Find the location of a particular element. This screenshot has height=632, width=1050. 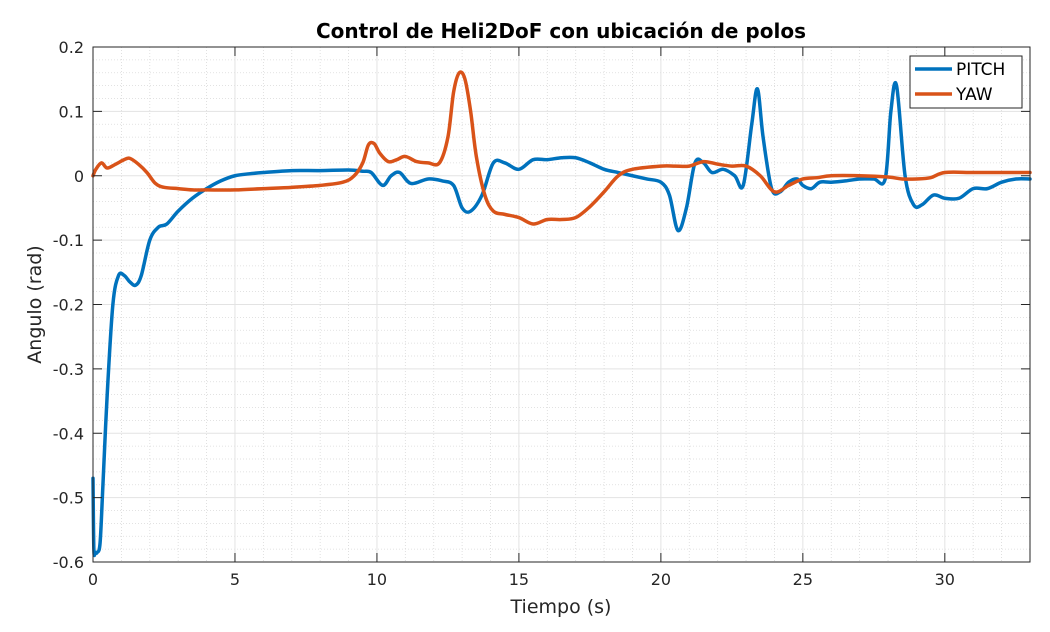

x-tick-label: 5 is located at coordinates (235, 579).